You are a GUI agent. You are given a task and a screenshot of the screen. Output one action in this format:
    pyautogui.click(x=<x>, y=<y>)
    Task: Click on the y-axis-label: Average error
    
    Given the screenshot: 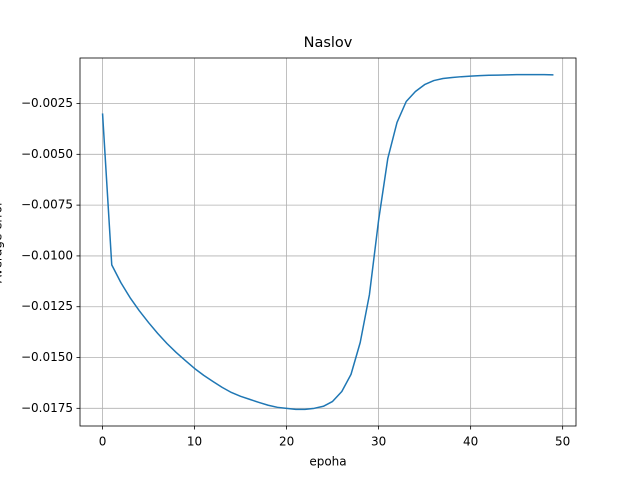 What is the action you would take?
    pyautogui.click(x=2, y=242)
    